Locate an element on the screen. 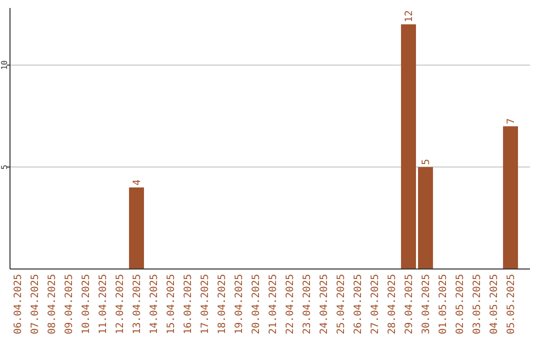 The height and width of the screenshot is (340, 540). x-tick-label: 27.04.2025 is located at coordinates (375, 304).